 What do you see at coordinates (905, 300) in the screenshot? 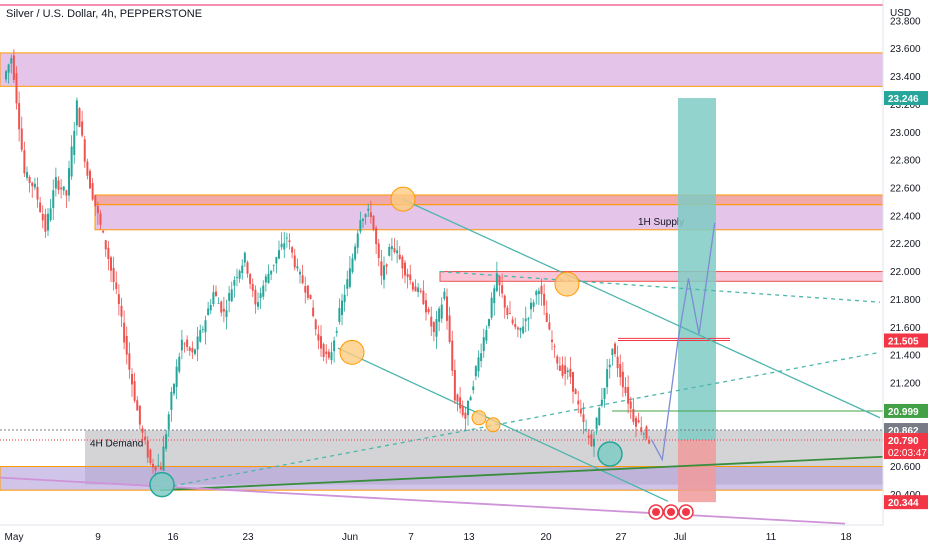
I see `price-tick-label: 21.800` at bounding box center [905, 300].